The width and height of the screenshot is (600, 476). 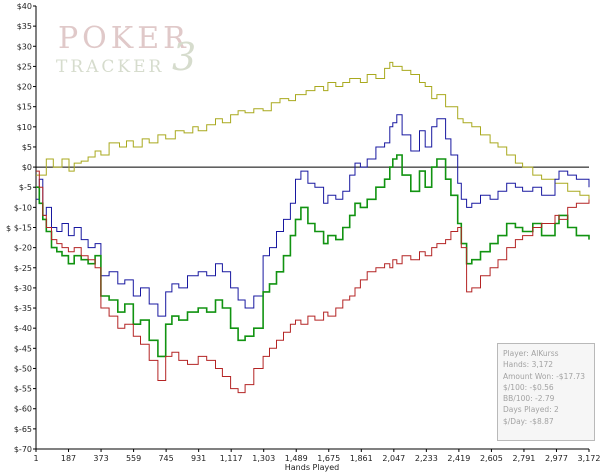 What do you see at coordinates (133, 458) in the screenshot?
I see `x-tick-label: 559` at bounding box center [133, 458].